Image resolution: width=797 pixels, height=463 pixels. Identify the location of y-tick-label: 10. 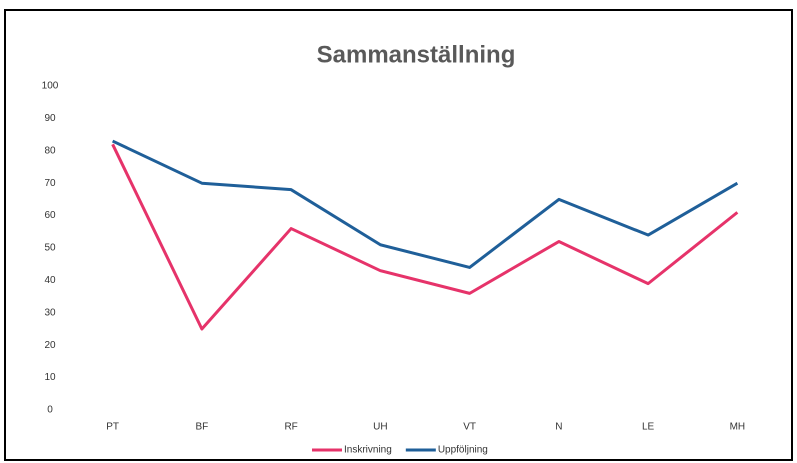
(50, 377).